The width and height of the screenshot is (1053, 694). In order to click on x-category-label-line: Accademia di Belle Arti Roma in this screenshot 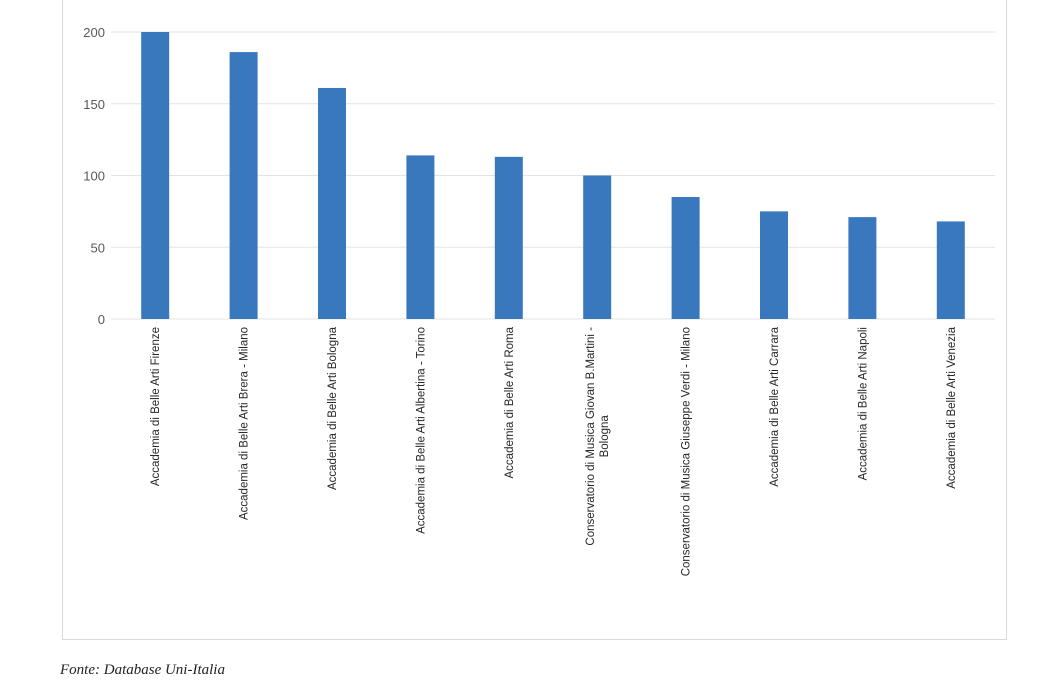, I will do `click(510, 402)`.